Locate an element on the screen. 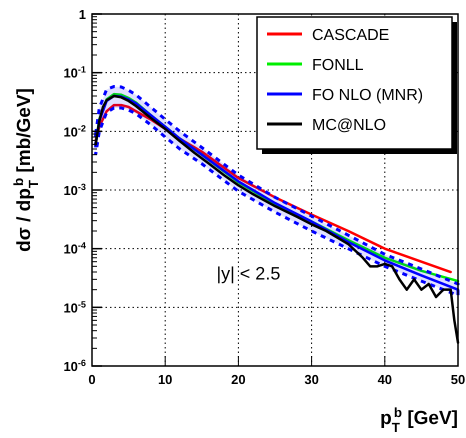 This screenshot has width=466, height=438. legend-label: MC@NLO is located at coordinates (349, 125).